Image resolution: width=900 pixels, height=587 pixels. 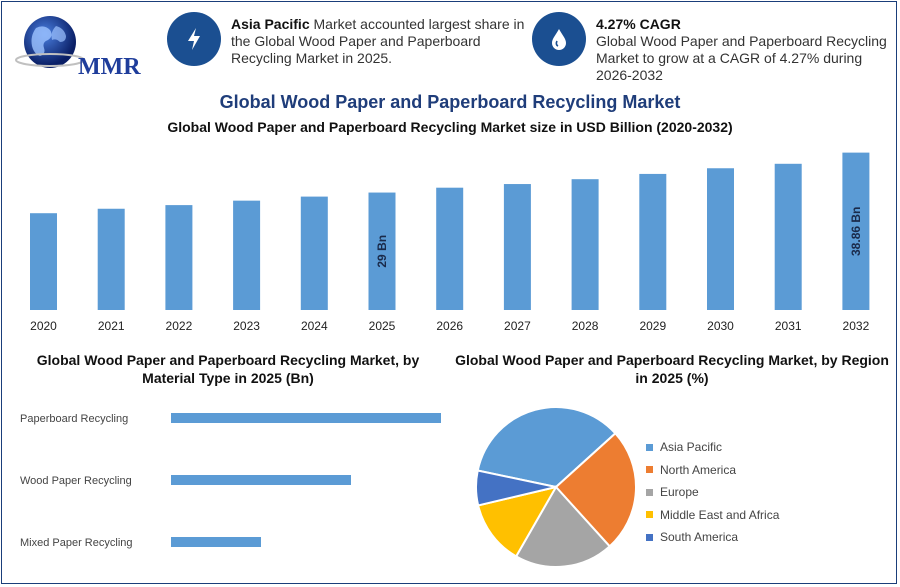 I want to click on legend-item: North America, so click(x=712, y=470).